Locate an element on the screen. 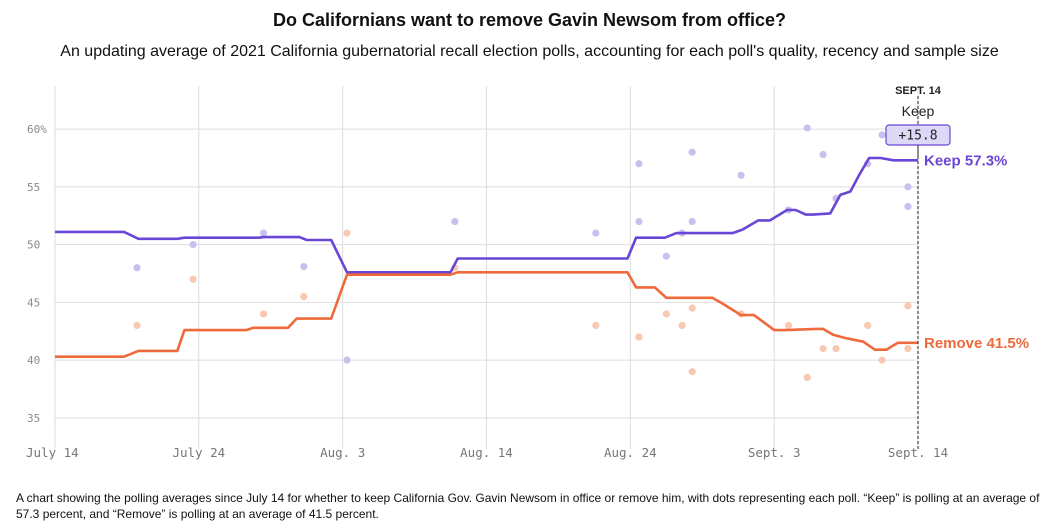 This screenshot has width=1059, height=532. marker-leader-label: Keep is located at coordinates (918, 111).